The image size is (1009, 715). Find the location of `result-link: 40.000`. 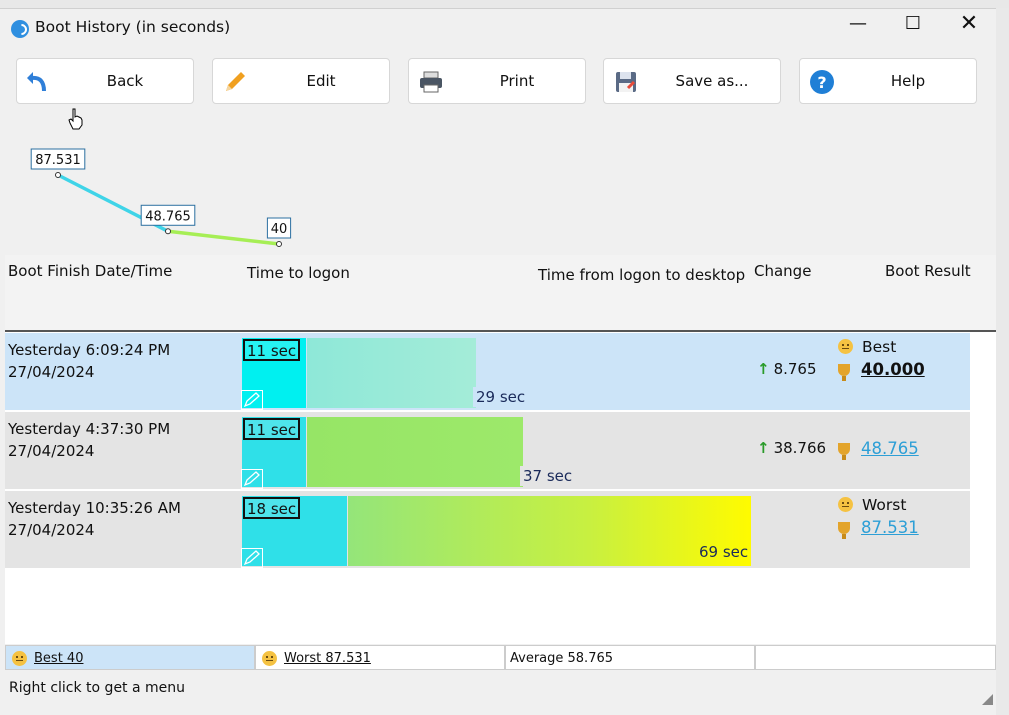

result-link: 40.000 is located at coordinates (893, 369).